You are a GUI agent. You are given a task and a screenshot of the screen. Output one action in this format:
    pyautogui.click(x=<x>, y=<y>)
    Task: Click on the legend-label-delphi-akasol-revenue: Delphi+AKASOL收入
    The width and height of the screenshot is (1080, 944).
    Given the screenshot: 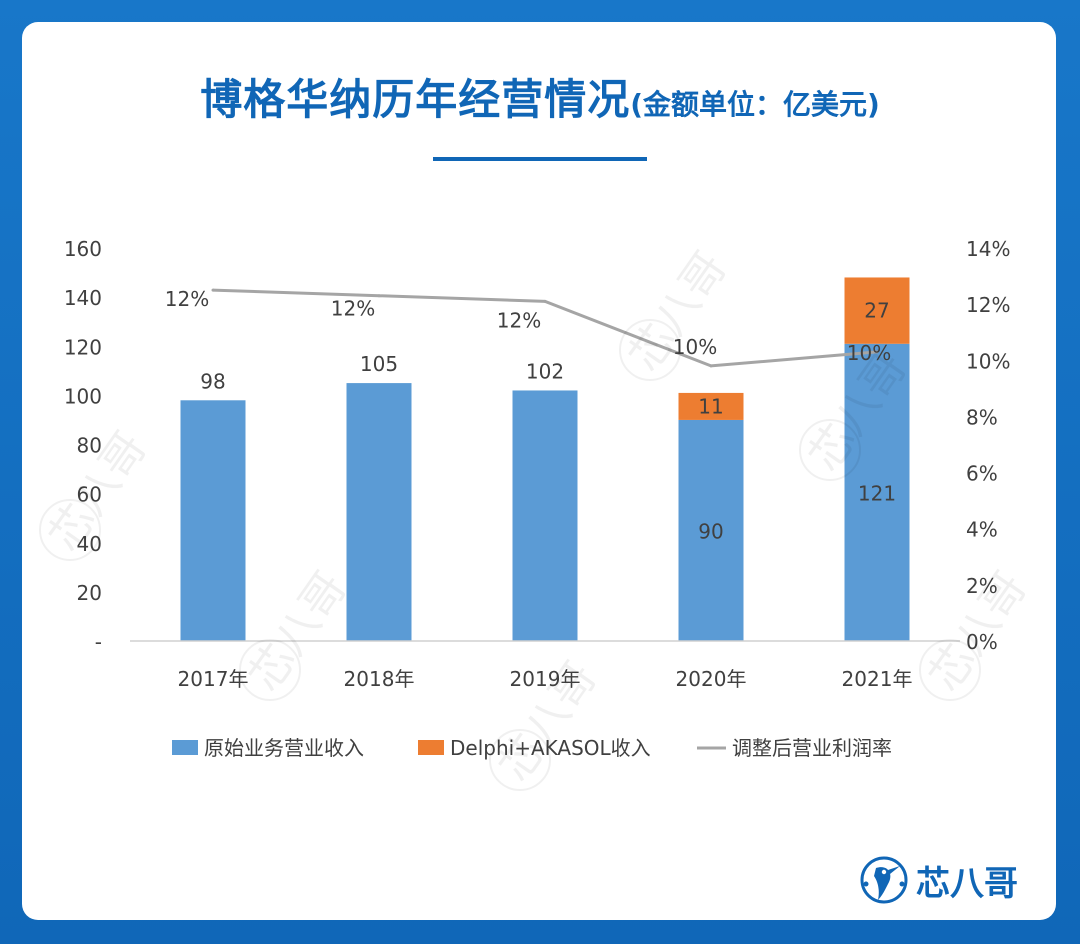 What is the action you would take?
    pyautogui.click(x=550, y=748)
    